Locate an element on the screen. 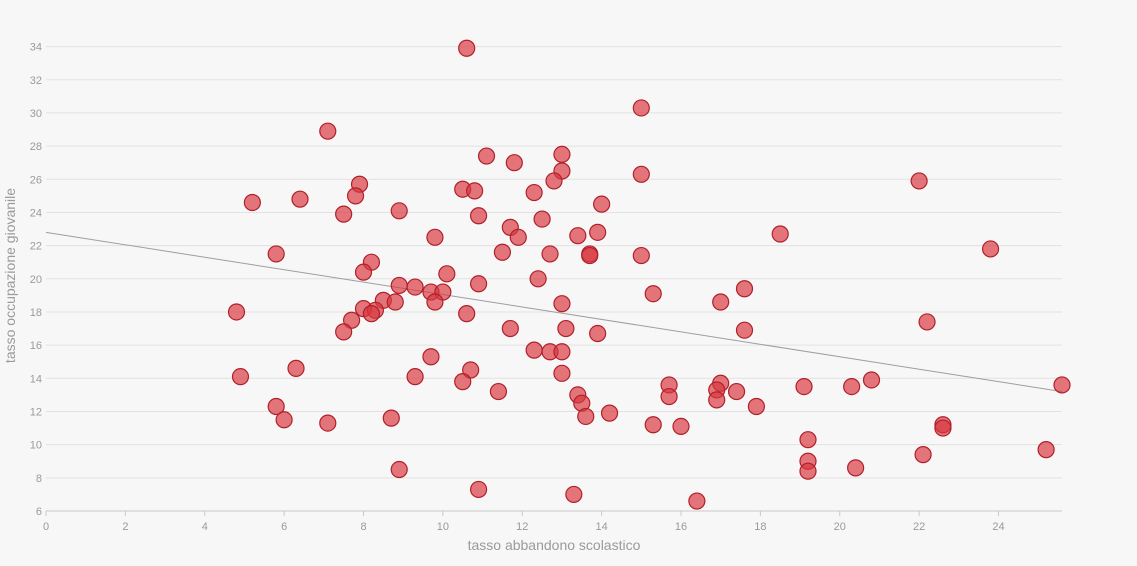 The width and height of the screenshot is (1137, 566). x-tick-label: 24 is located at coordinates (998, 527).